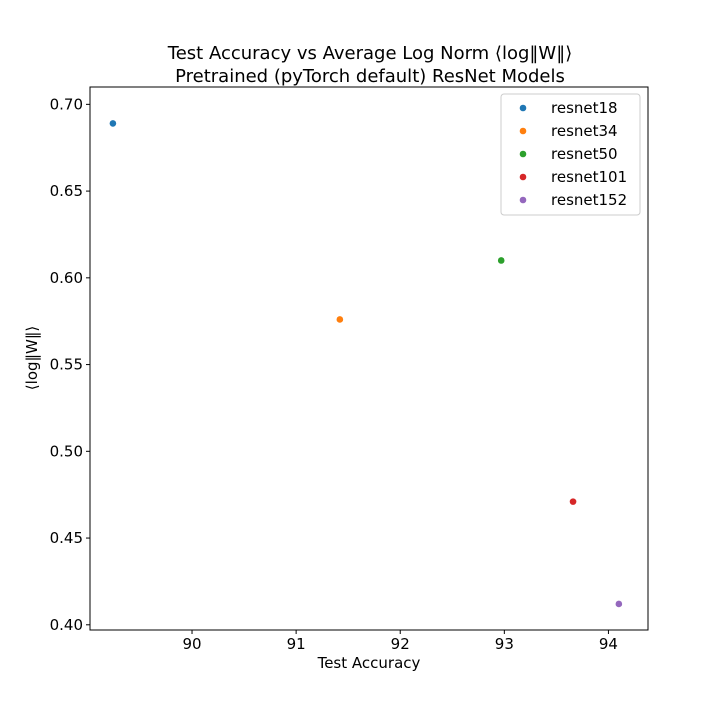 The height and width of the screenshot is (720, 720). Describe the element at coordinates (608, 644) in the screenshot. I see `x-tick-label: 94` at that location.